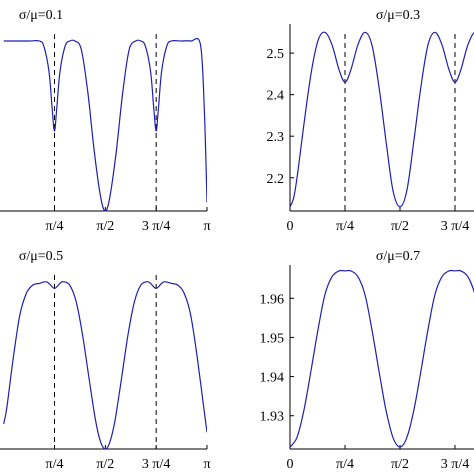  What do you see at coordinates (398, 256) in the screenshot?
I see `panel-title: σ/μ=0.7` at bounding box center [398, 256].